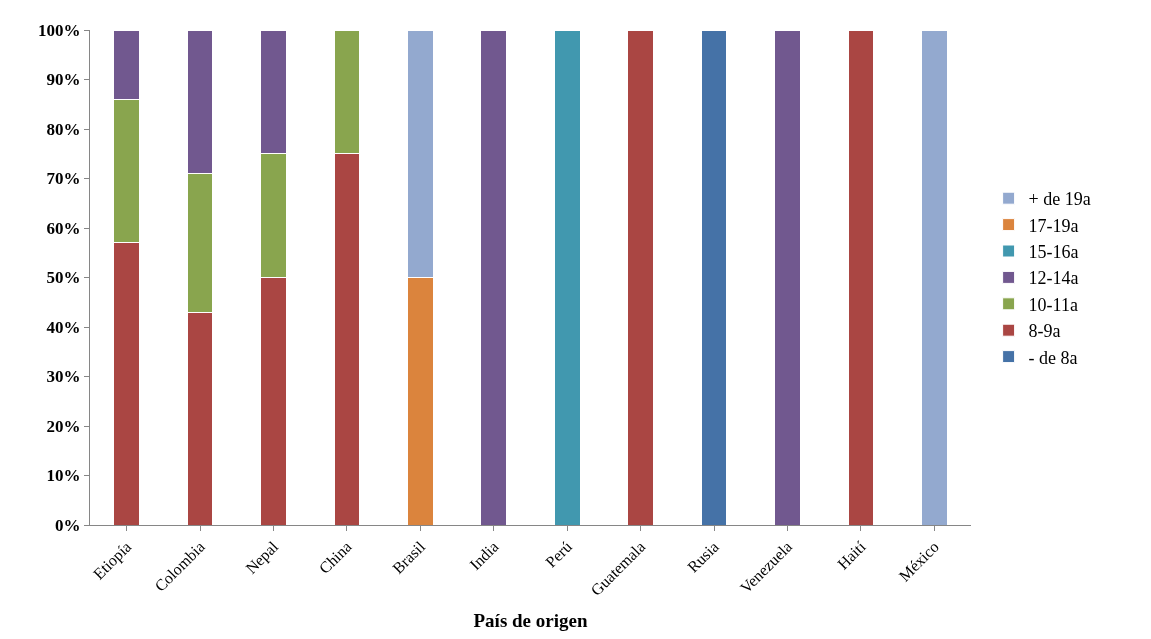 The image size is (1151, 639). I want to click on y-tick-label: 100%, so click(59, 30).